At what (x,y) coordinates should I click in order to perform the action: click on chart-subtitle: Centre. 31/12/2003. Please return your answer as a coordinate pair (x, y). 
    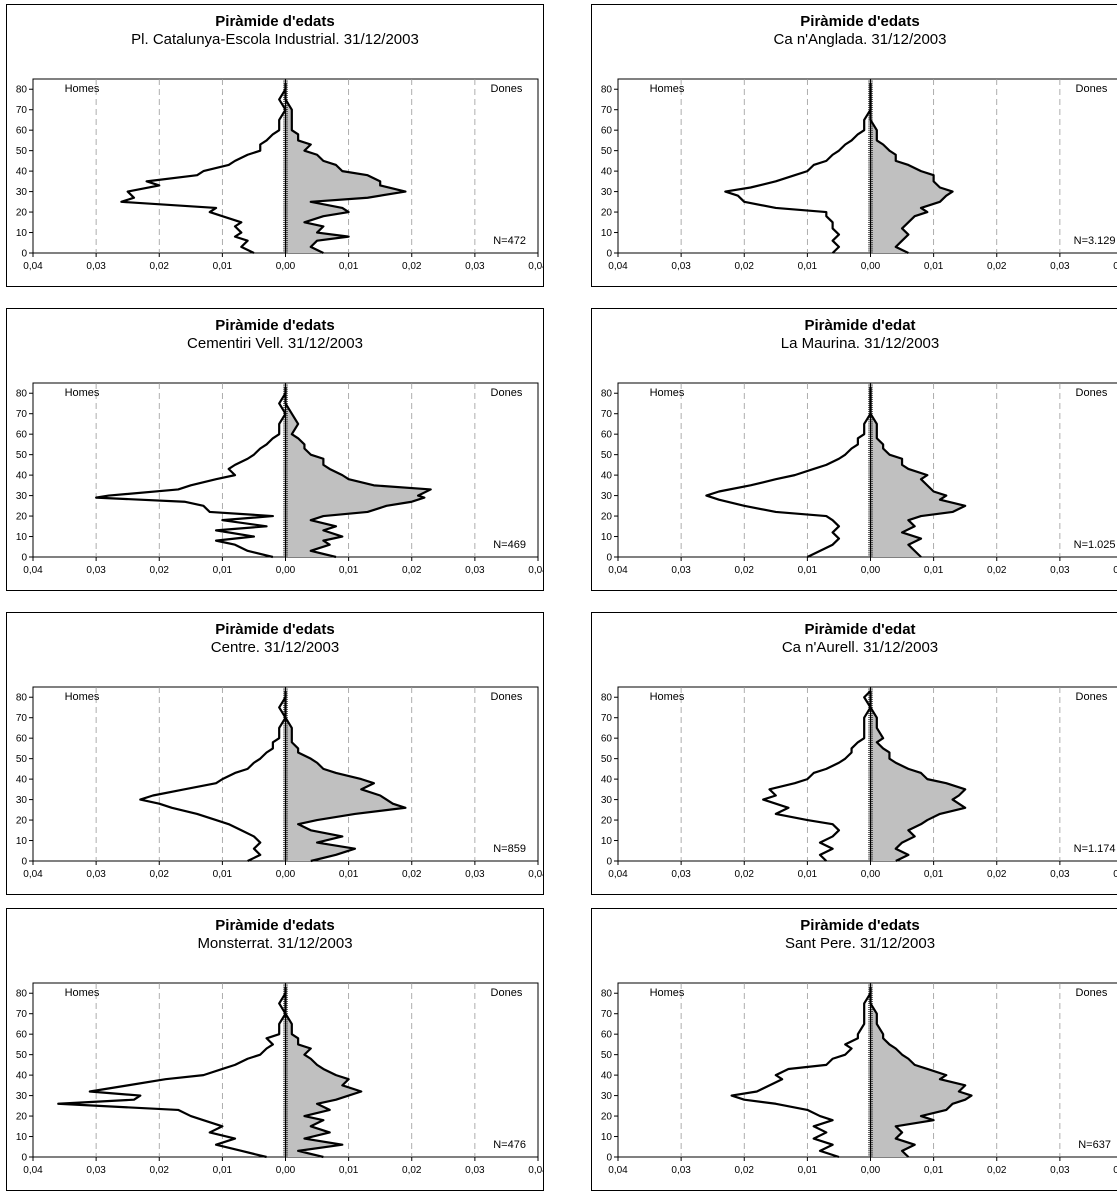
    Looking at the image, I should click on (275, 647).